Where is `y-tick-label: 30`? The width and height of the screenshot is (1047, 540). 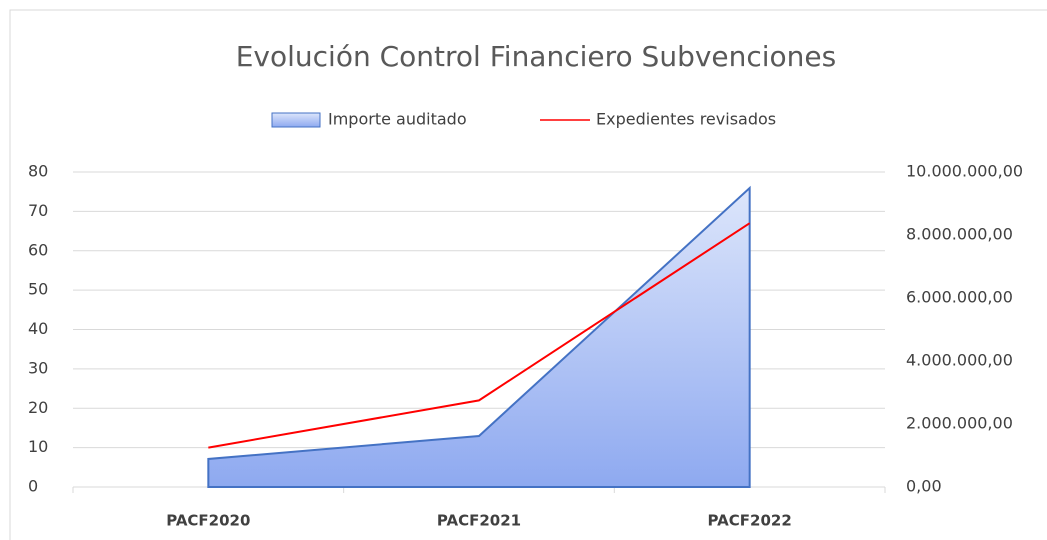
y-tick-label: 30 is located at coordinates (38, 367).